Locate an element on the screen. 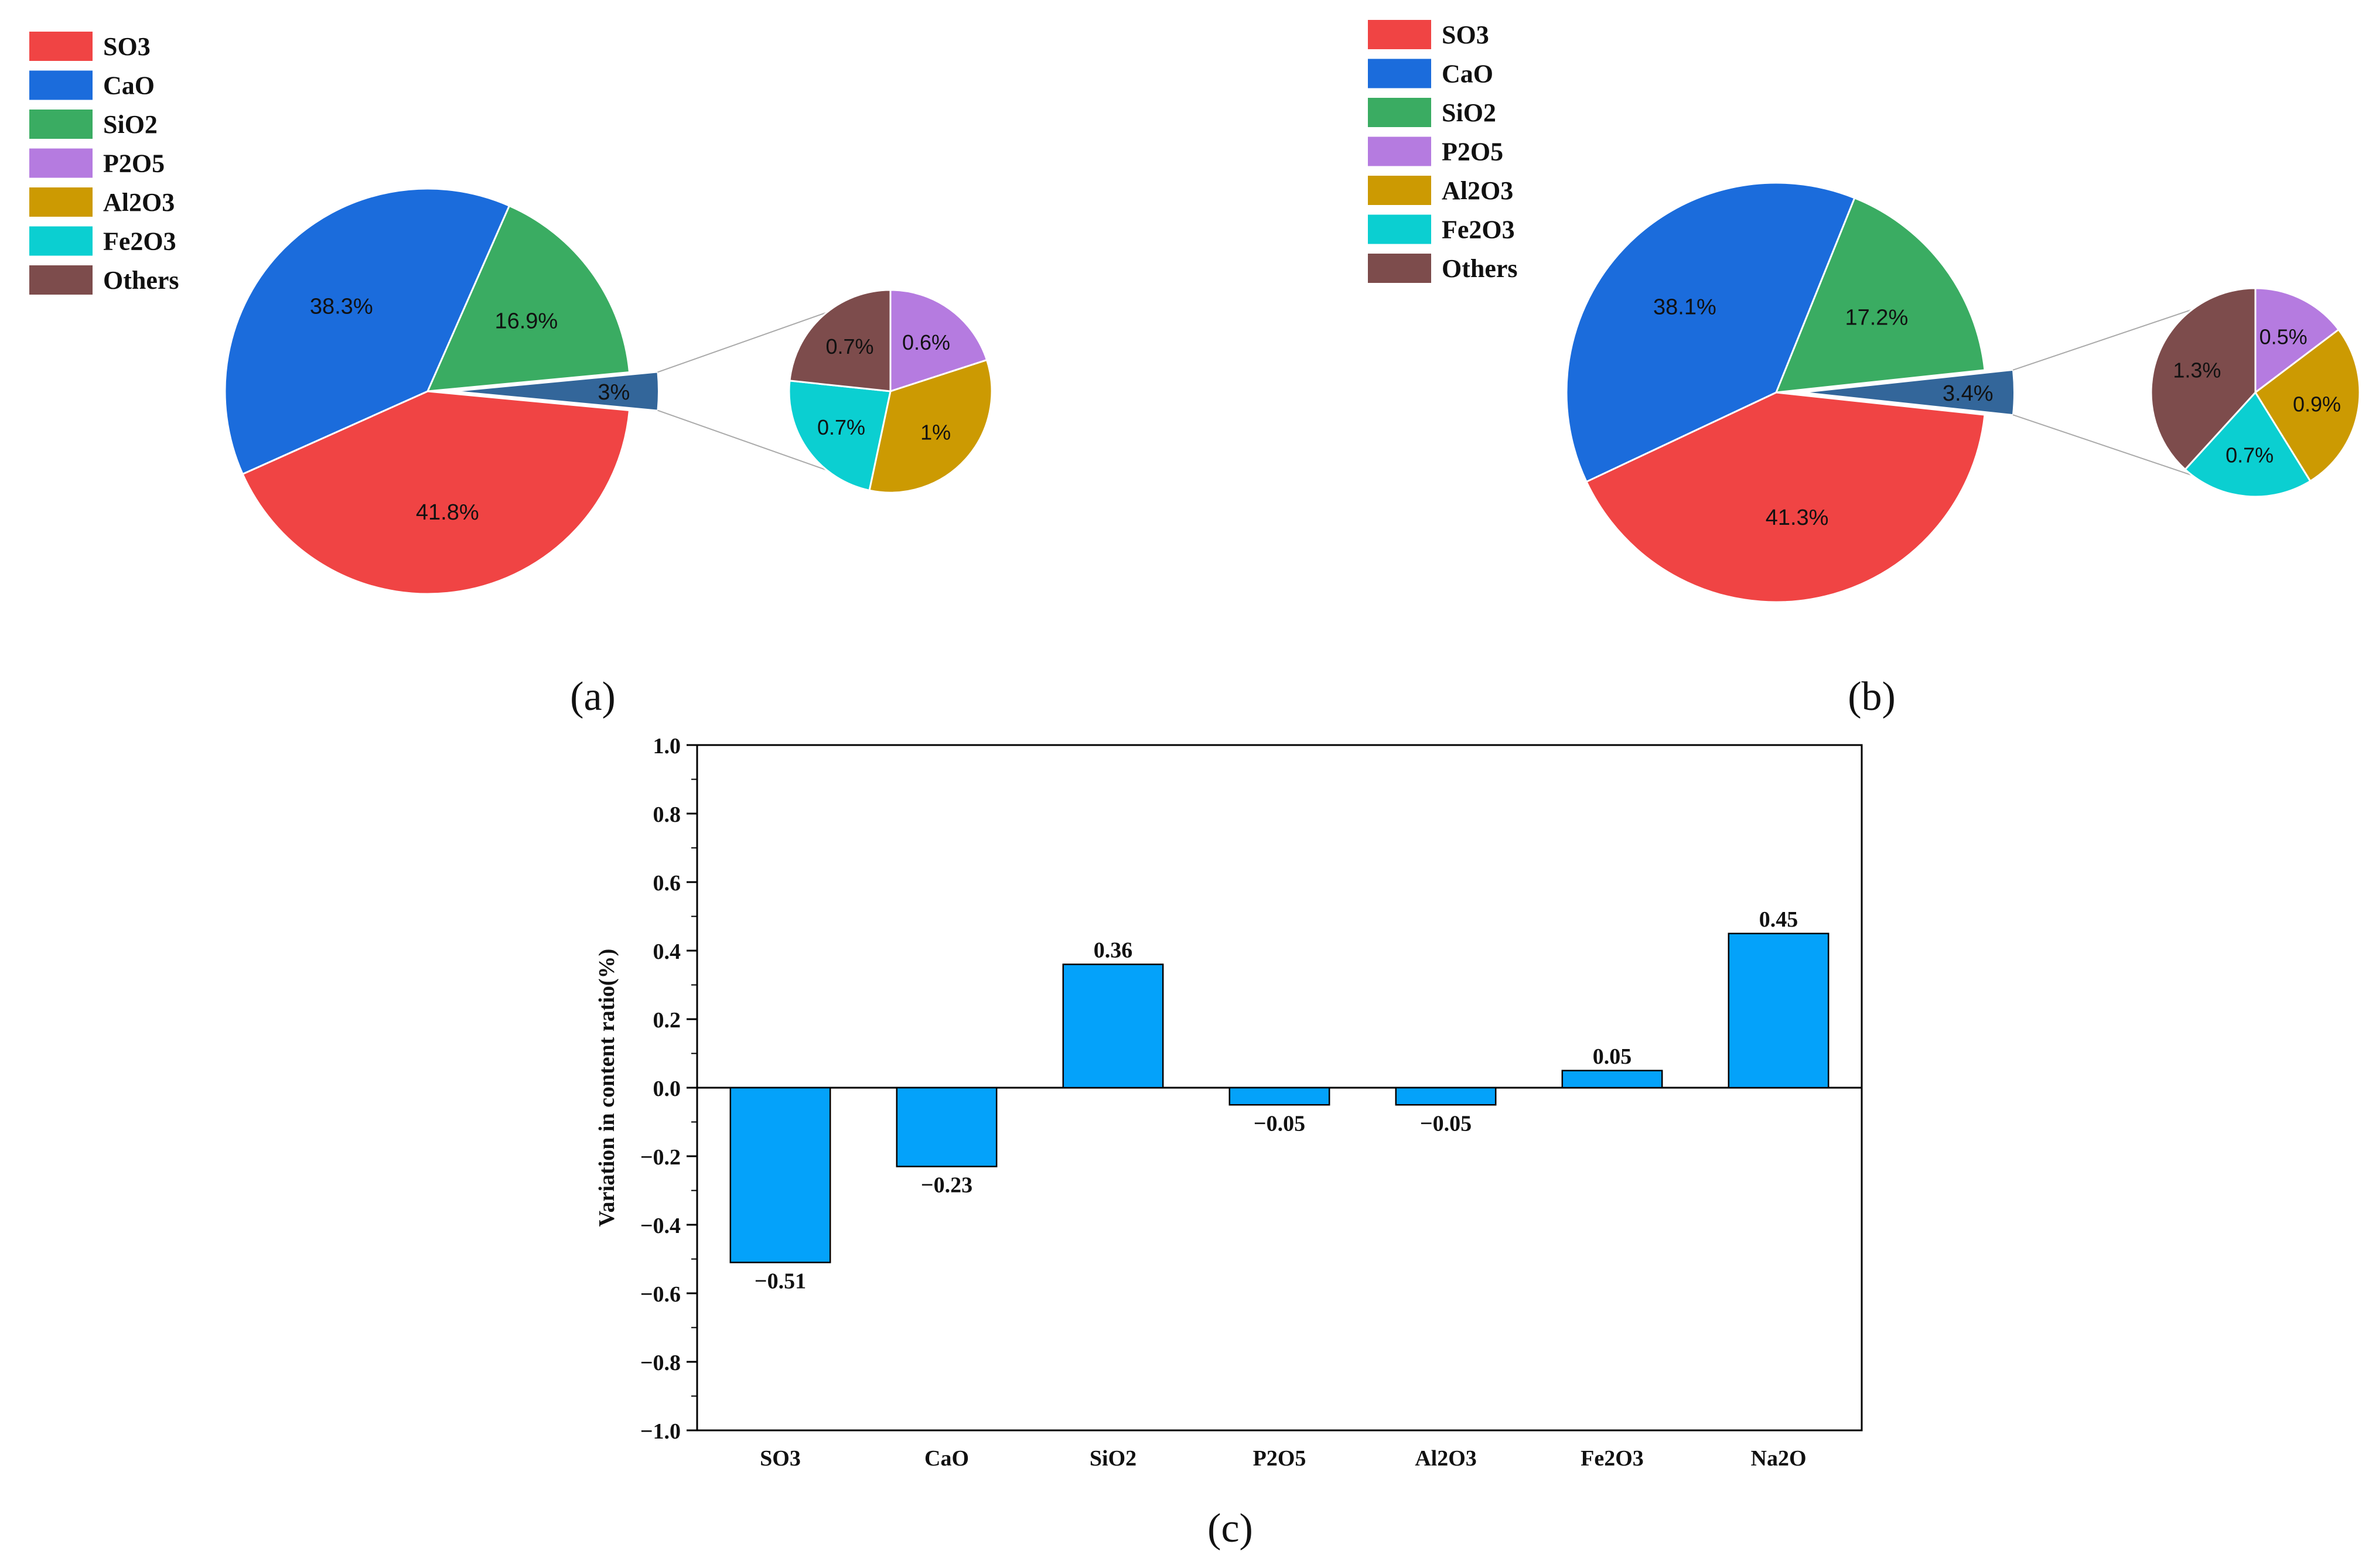 This screenshot has height=1568, width=2379. breakout-label-al2o3: 0.9% is located at coordinates (2317, 404).